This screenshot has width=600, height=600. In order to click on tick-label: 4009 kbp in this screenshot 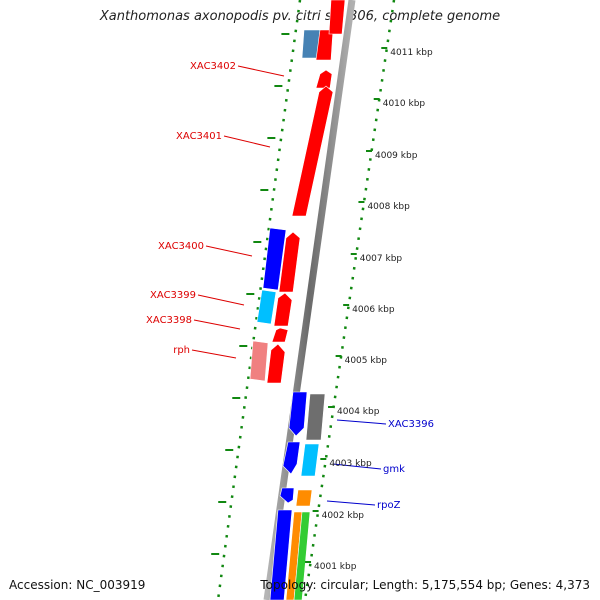, I will do `click(396, 156)`.